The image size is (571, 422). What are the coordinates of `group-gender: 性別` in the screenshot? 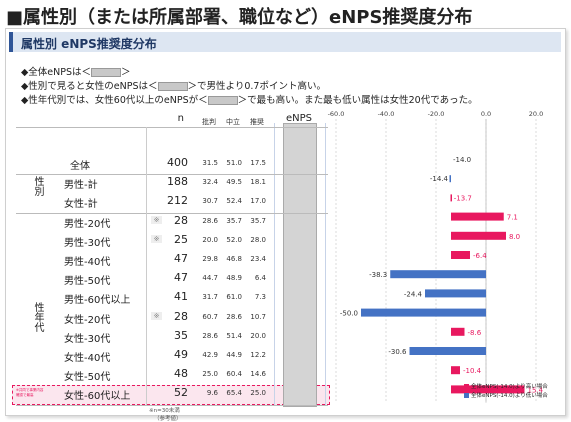 It's located at (36, 188).